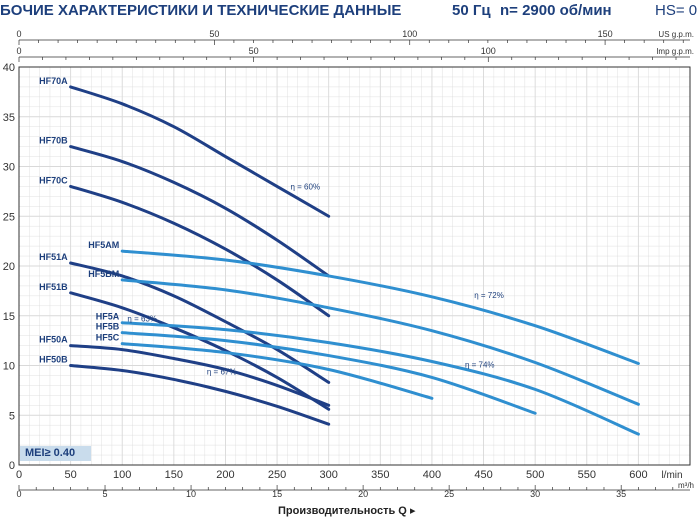 Image resolution: width=700 pixels, height=525 pixels. I want to click on speed-label: n= 2900 об/мин, so click(556, 10).